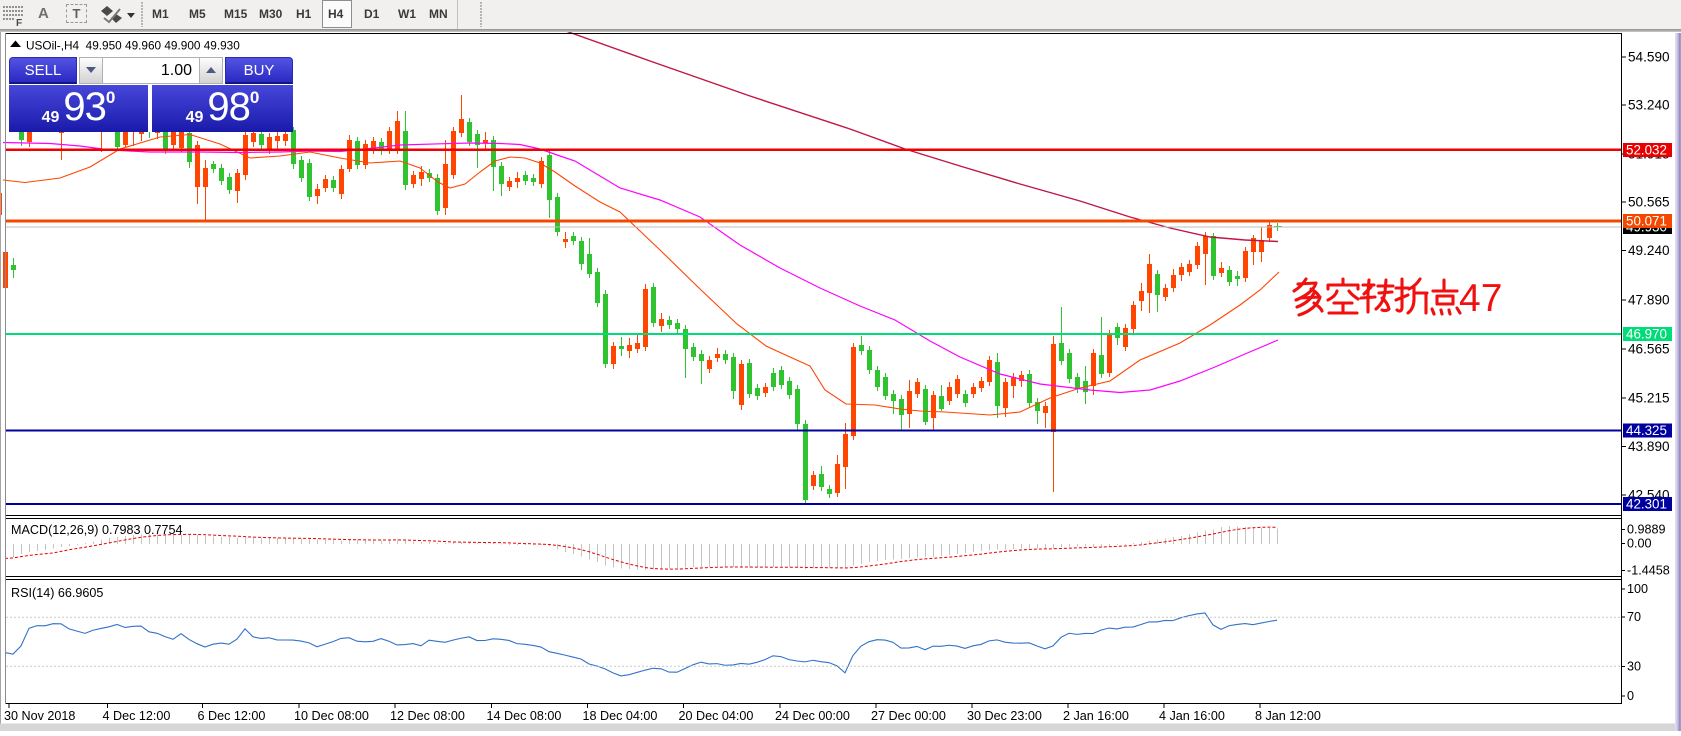 The height and width of the screenshot is (736, 1681). What do you see at coordinates (1288, 716) in the screenshot?
I see `svg-text: 8 Jan 12:00` at bounding box center [1288, 716].